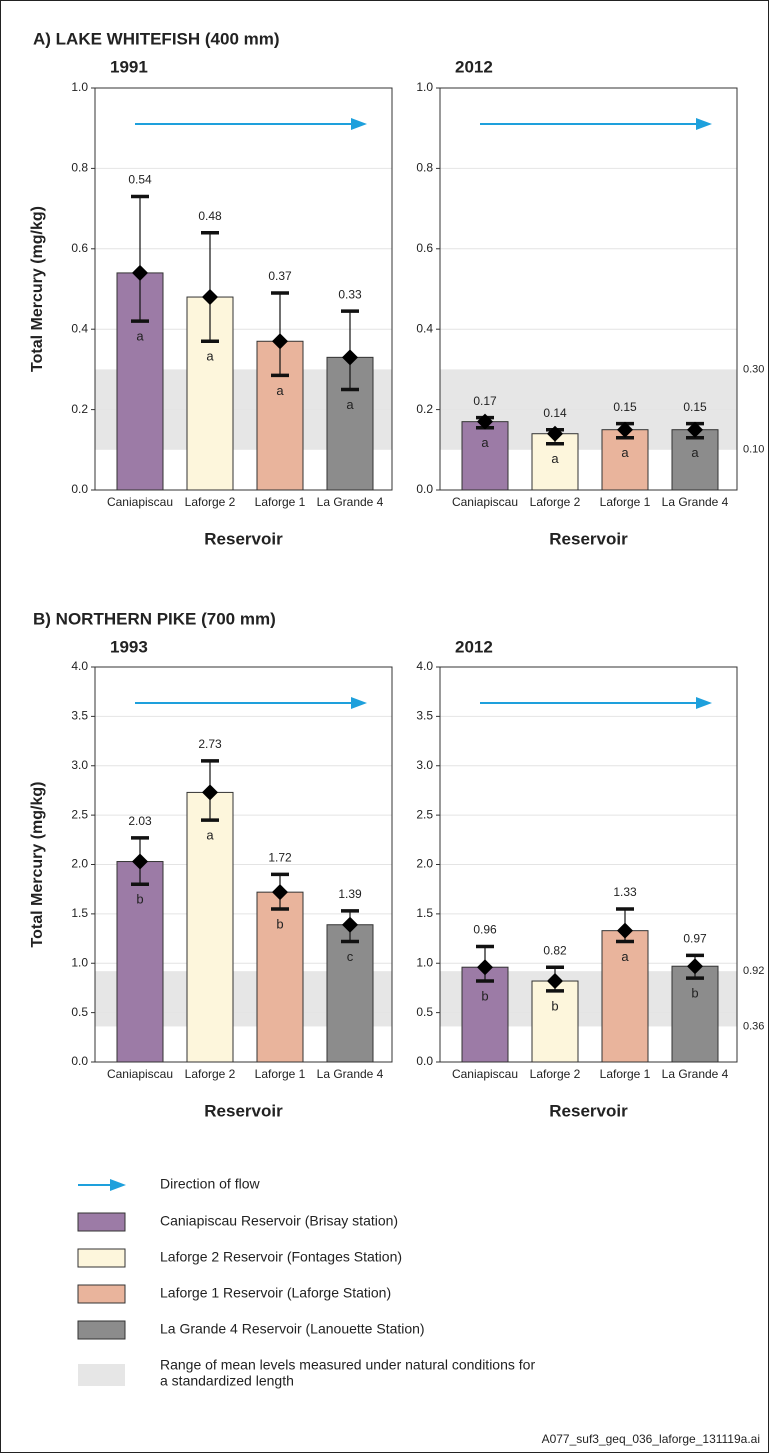 Image resolution: width=769 pixels, height=1453 pixels. Describe the element at coordinates (753, 450) in the screenshot. I see `band-label: 0.10` at that location.